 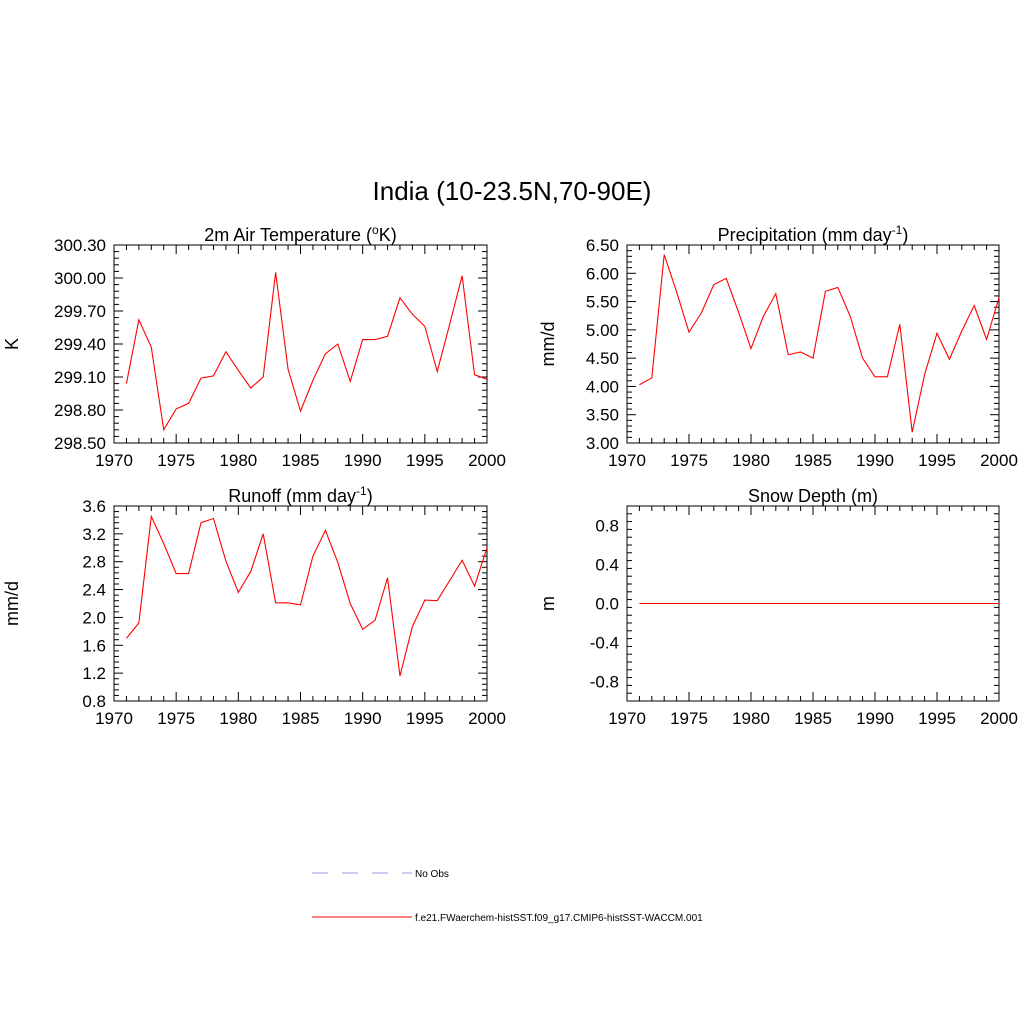 I want to click on y-tick-label: 3.00, so click(x=602, y=443).